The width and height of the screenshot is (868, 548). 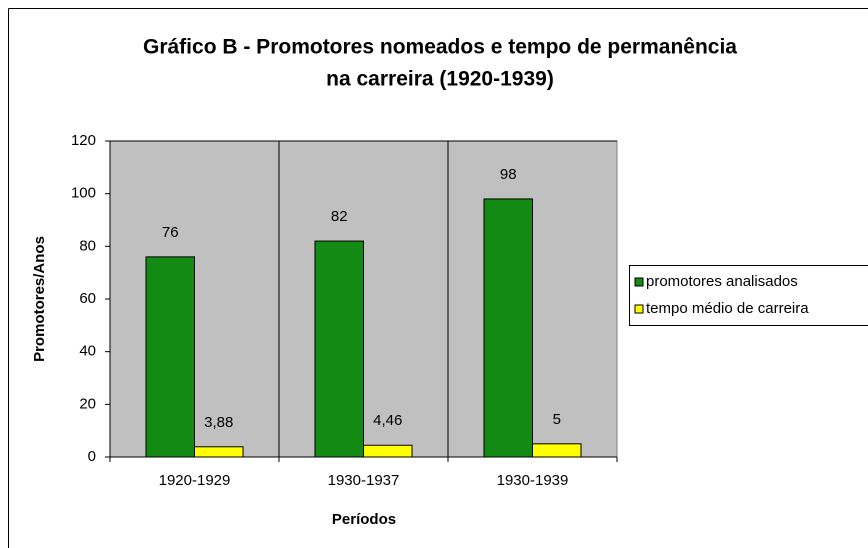 I want to click on x-tick-label: 1930-1937, so click(x=364, y=480).